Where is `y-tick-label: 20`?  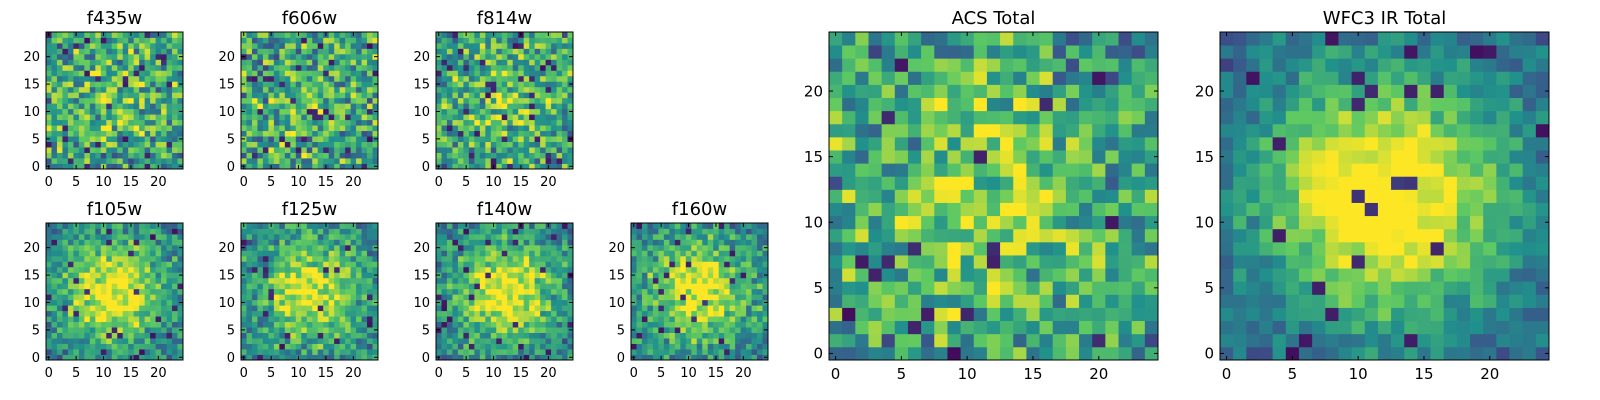 y-tick-label: 20 is located at coordinates (226, 57).